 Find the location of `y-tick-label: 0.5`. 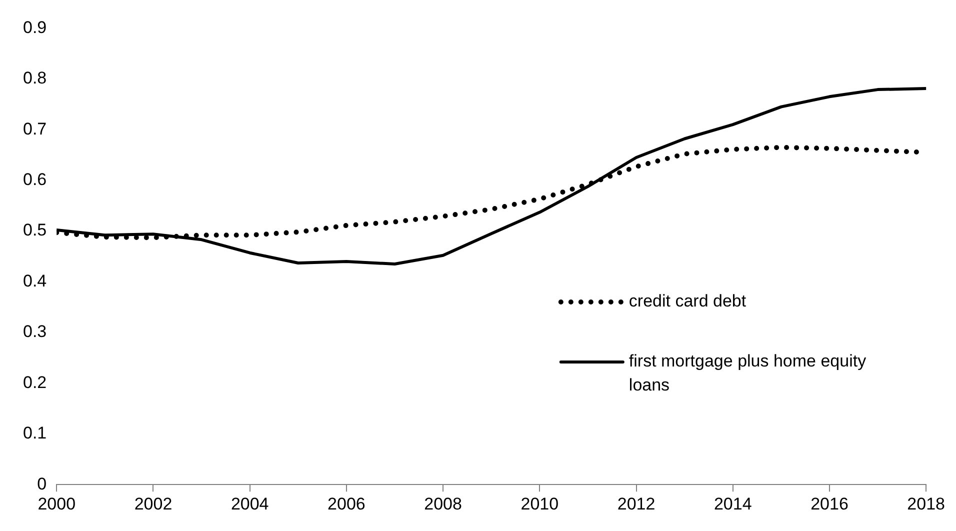

y-tick-label: 0.5 is located at coordinates (34, 230).